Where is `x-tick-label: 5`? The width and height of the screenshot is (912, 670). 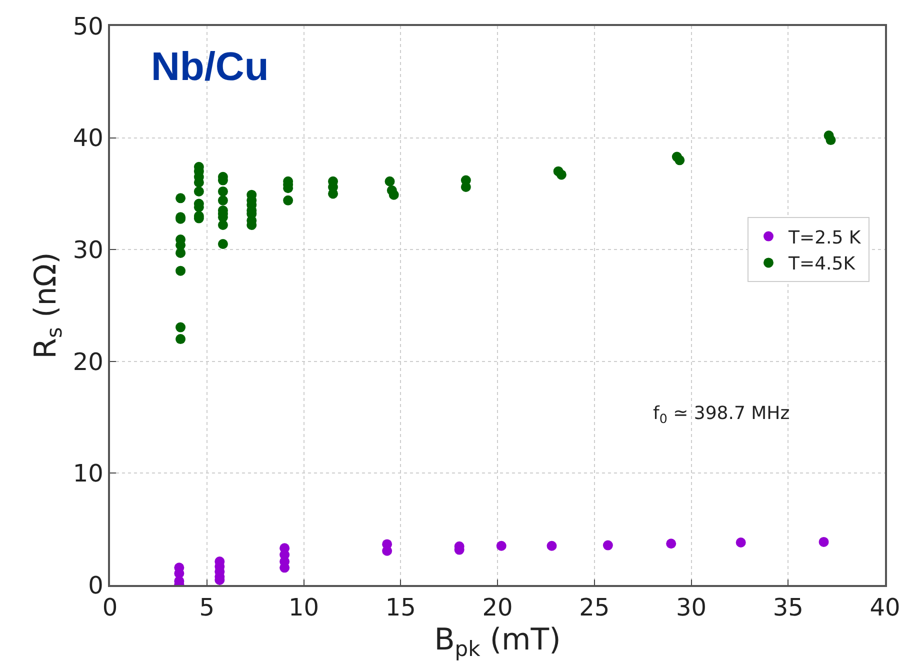
x-tick-label: 5 is located at coordinates (207, 608).